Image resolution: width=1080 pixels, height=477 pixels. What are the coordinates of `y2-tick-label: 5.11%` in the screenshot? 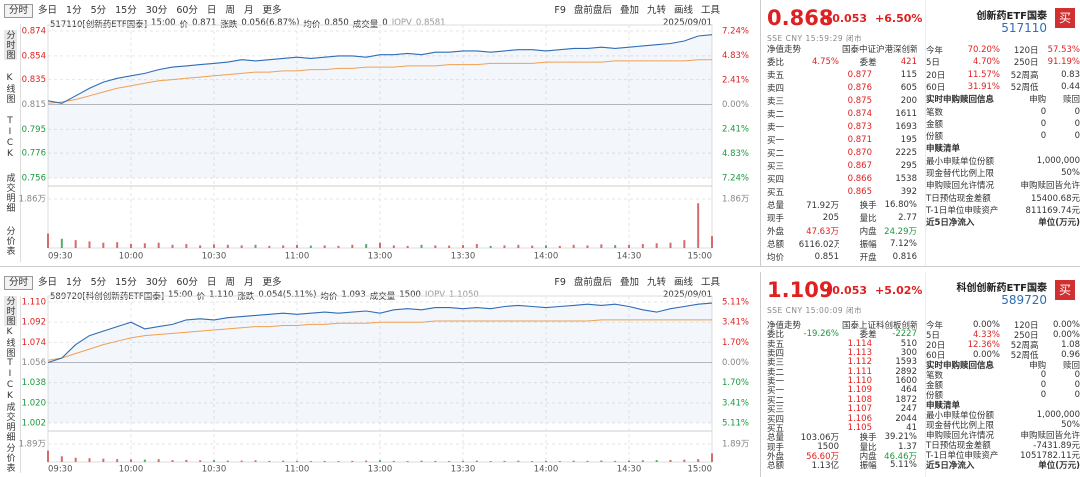 It's located at (735, 424).